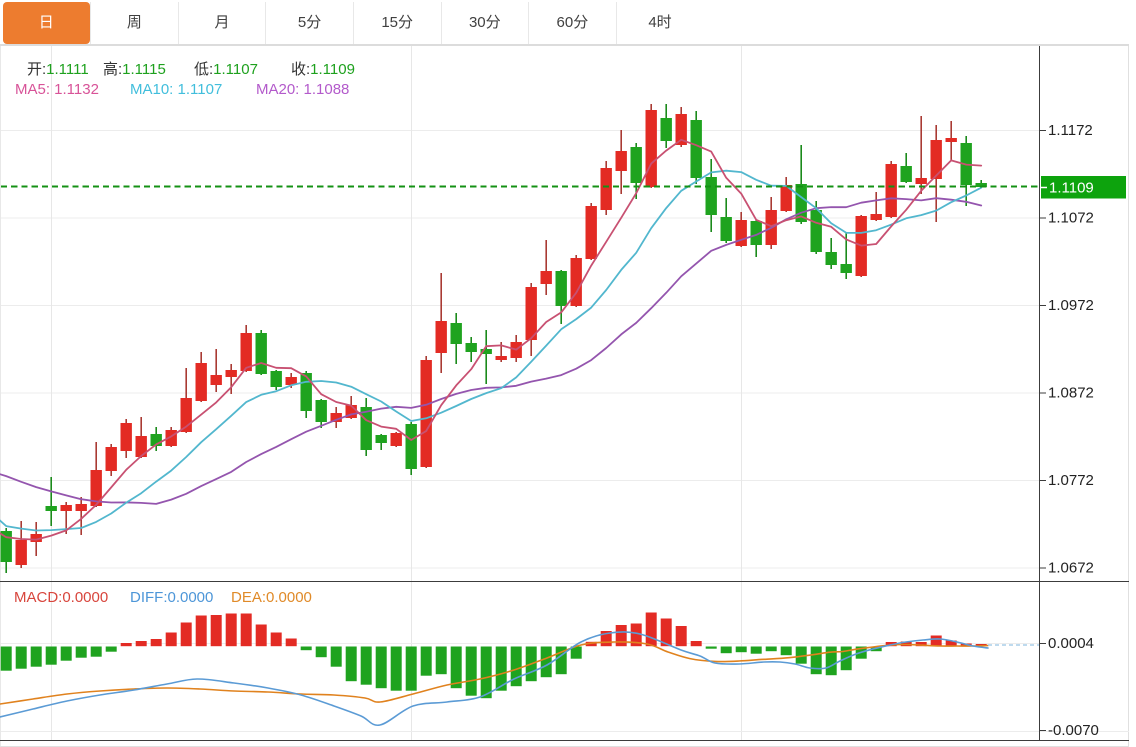 The height and width of the screenshot is (747, 1136). Describe the element at coordinates (1071, 480) in the screenshot. I see `svg-text: 1.0772` at that location.